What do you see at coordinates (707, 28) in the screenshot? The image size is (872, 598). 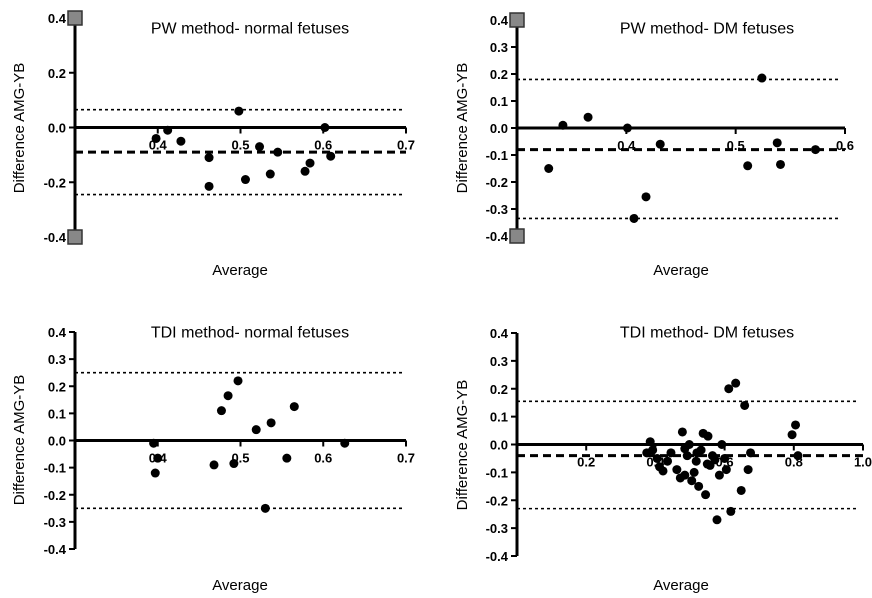 I see `chart-title: PW method- DM fetuses` at bounding box center [707, 28].